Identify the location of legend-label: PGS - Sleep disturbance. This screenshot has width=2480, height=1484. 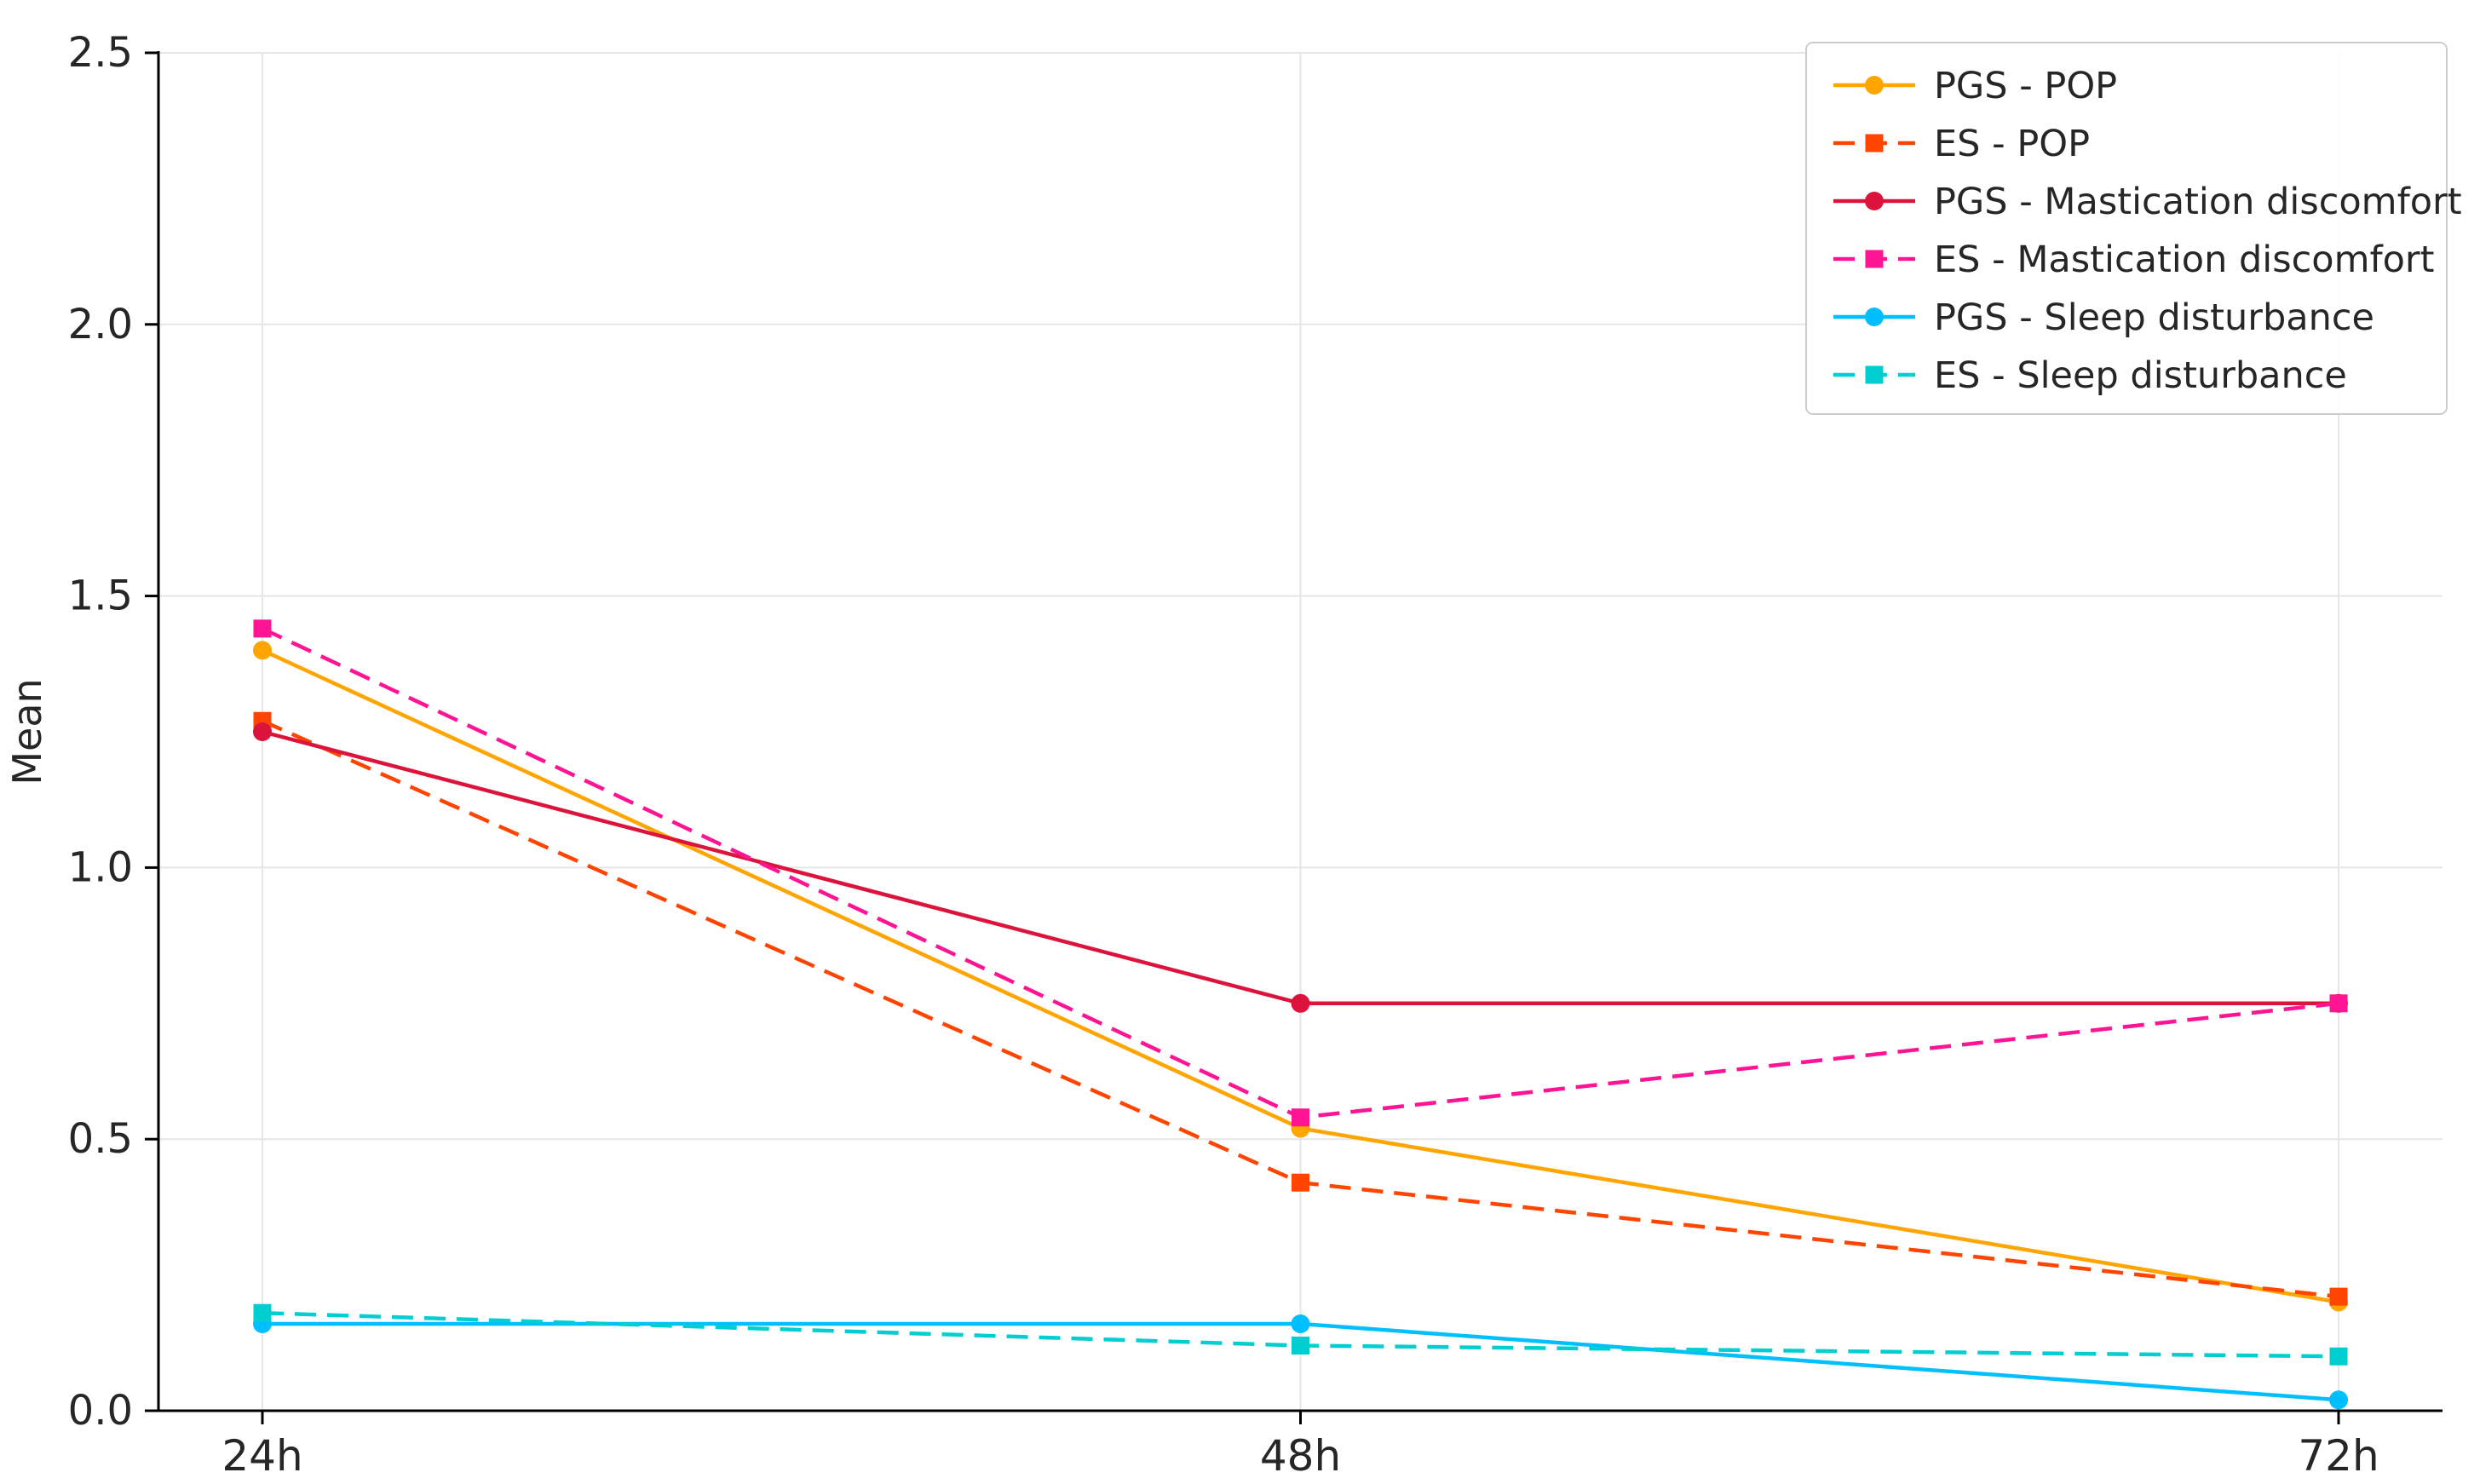
(2154, 317).